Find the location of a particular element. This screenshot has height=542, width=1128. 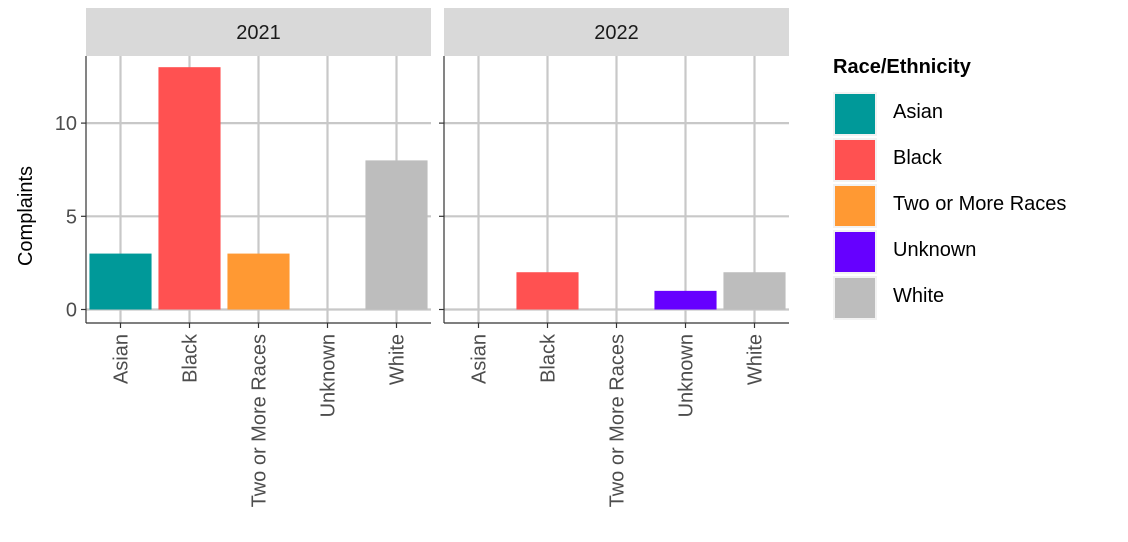

bar-2021-white is located at coordinates (396, 235).